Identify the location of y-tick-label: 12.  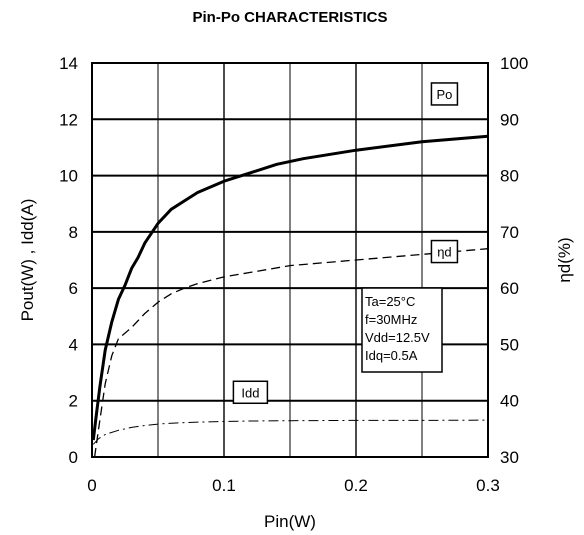
(68, 119).